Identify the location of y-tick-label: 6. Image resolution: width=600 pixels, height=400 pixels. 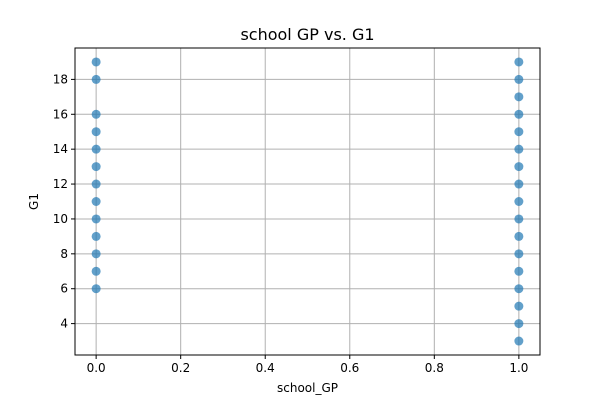
(64, 289).